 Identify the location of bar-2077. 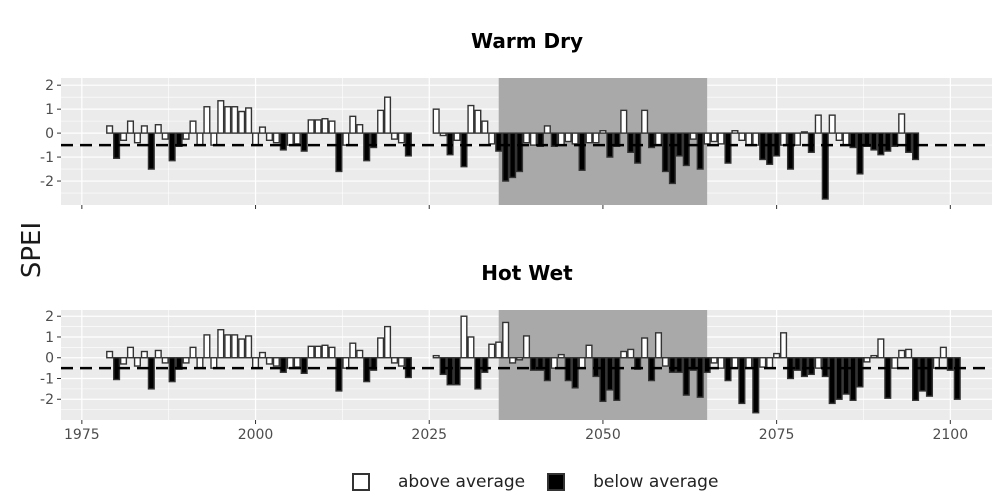
(790, 151).